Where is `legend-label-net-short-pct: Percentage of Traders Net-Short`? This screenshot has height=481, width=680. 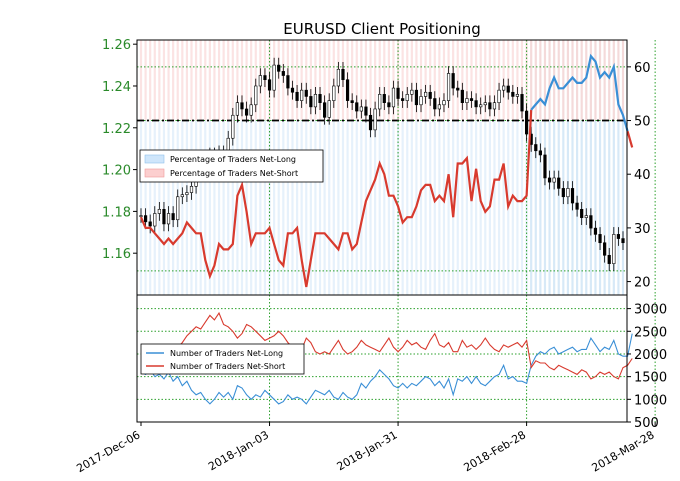 legend-label-net-short-pct: Percentage of Traders Net-Short is located at coordinates (234, 173).